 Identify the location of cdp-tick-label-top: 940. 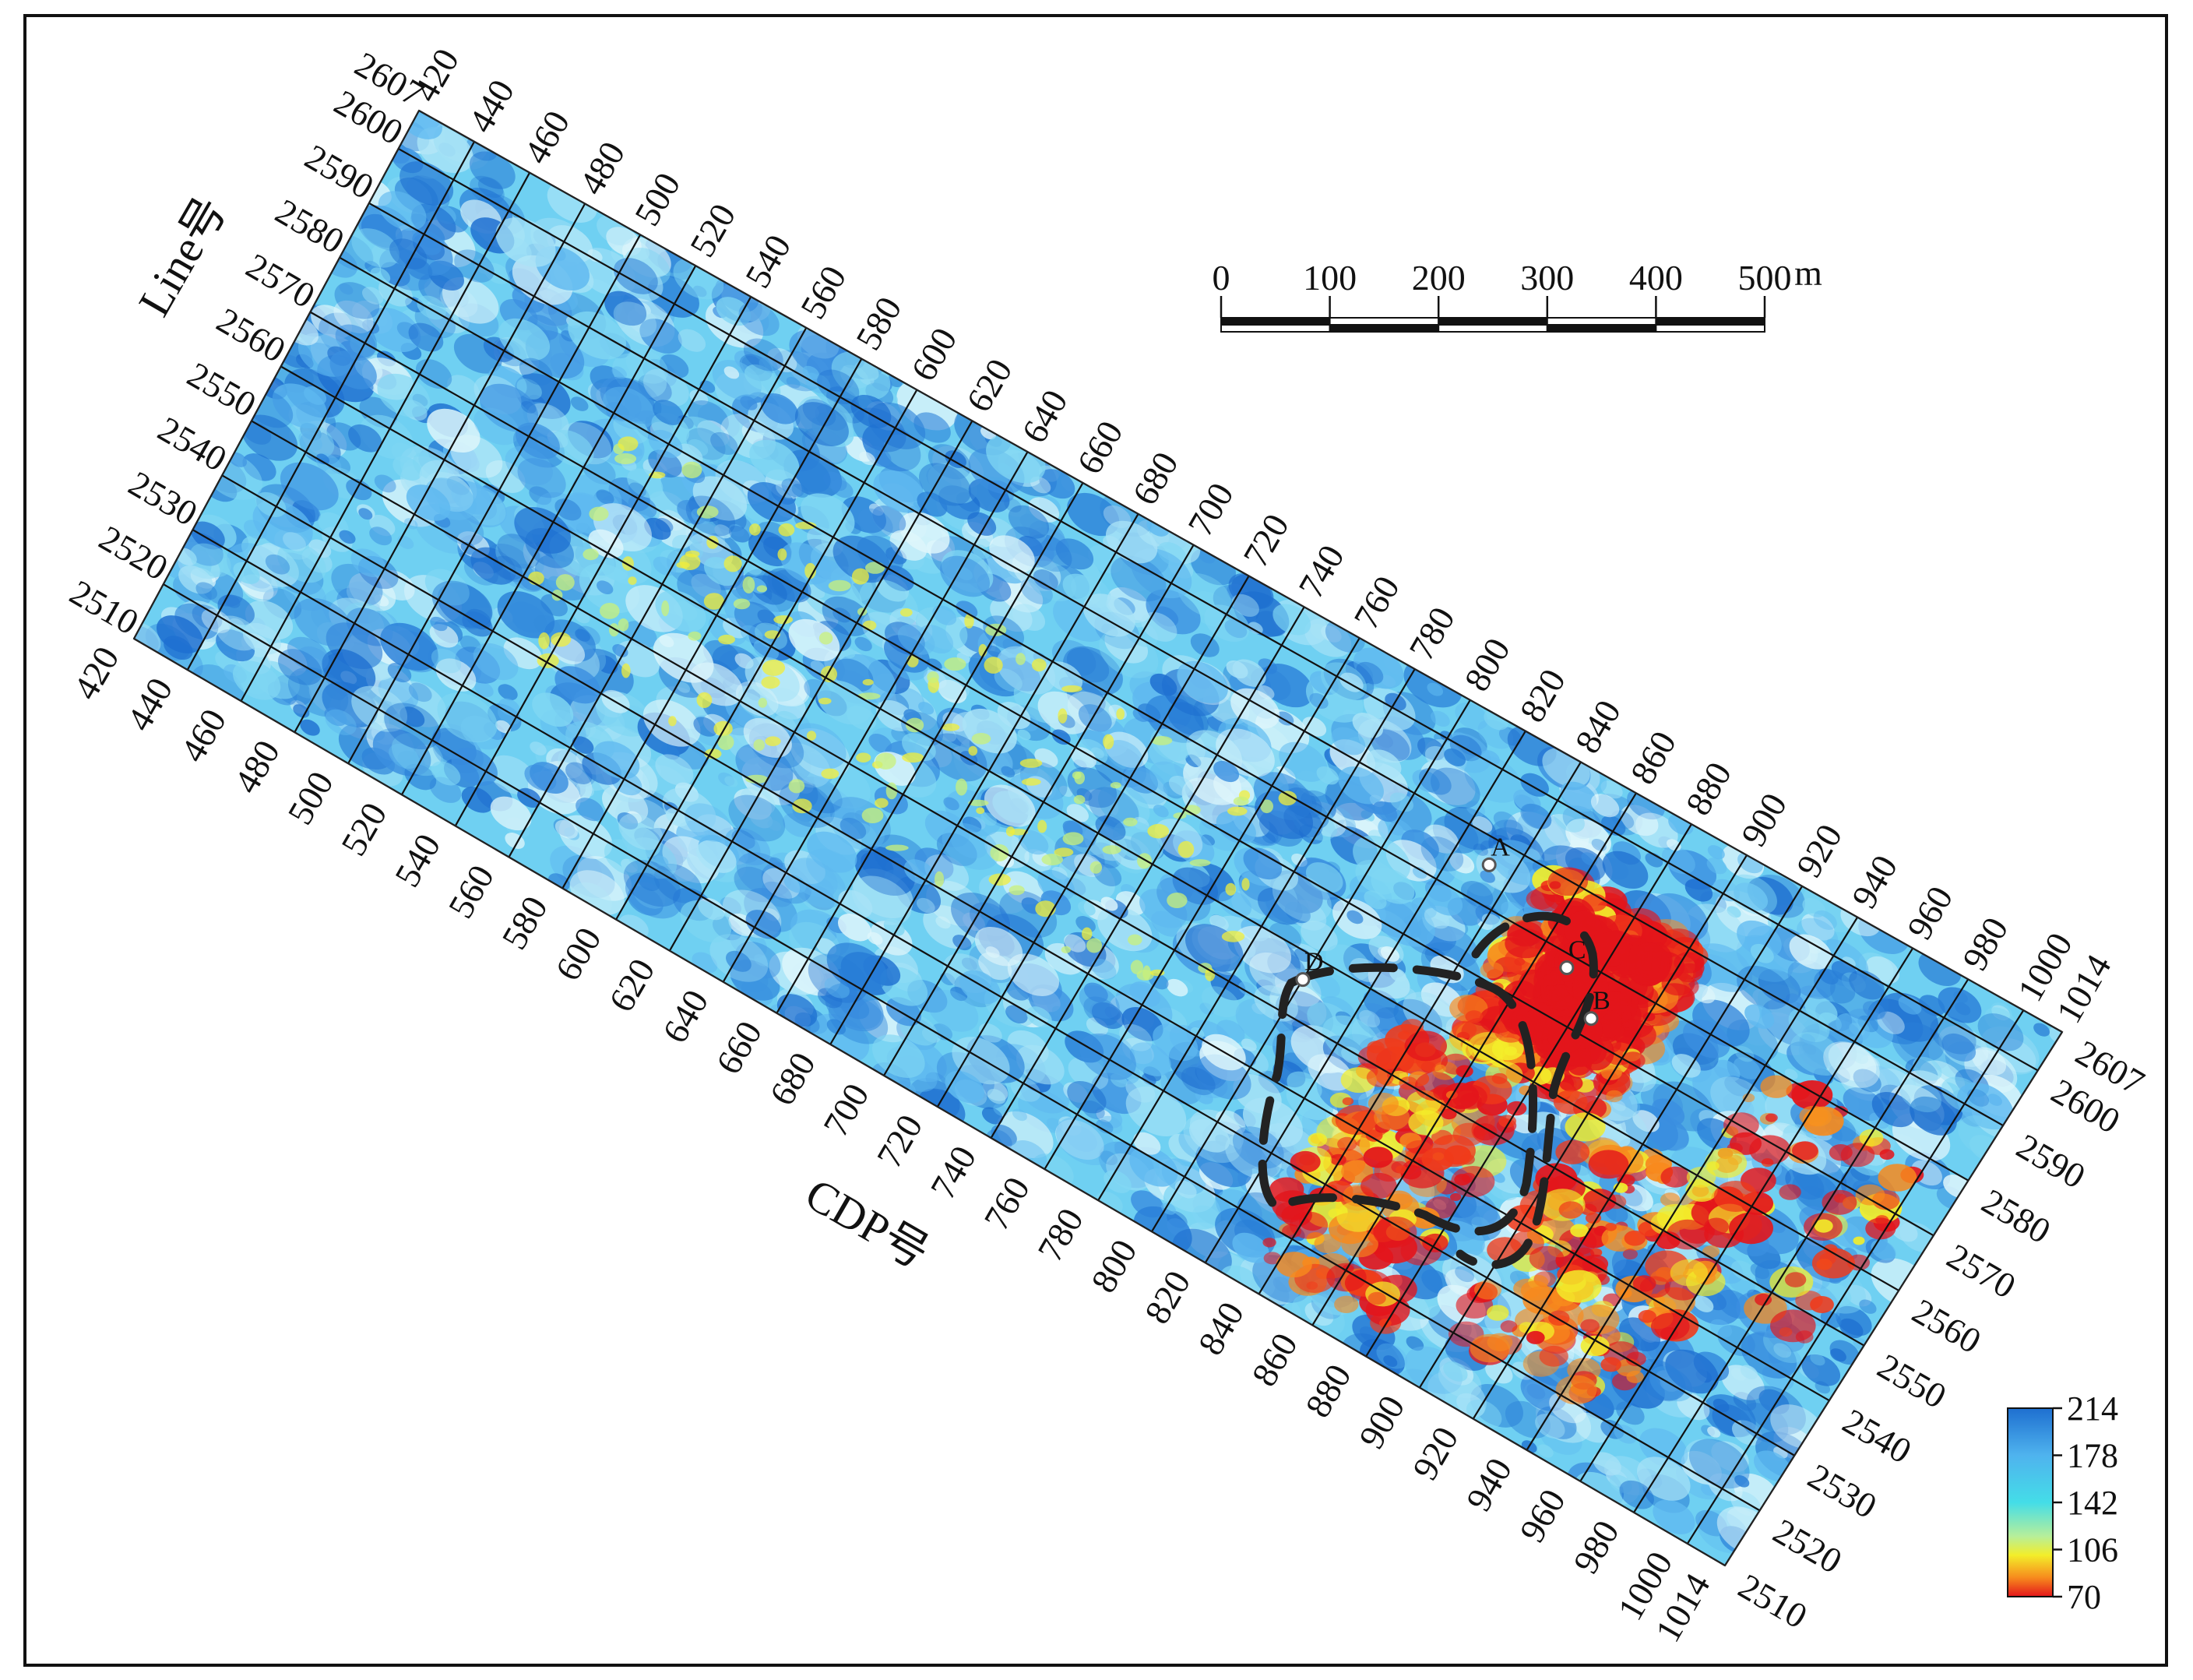
(1875, 881).